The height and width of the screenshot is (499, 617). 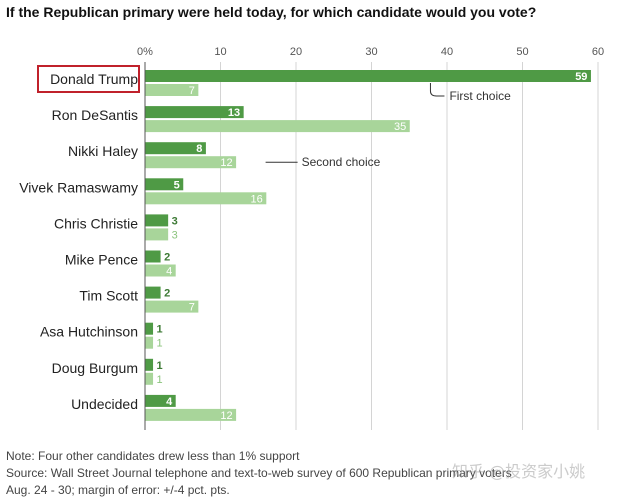 I want to click on x-tick-label: 20, so click(x=296, y=52).